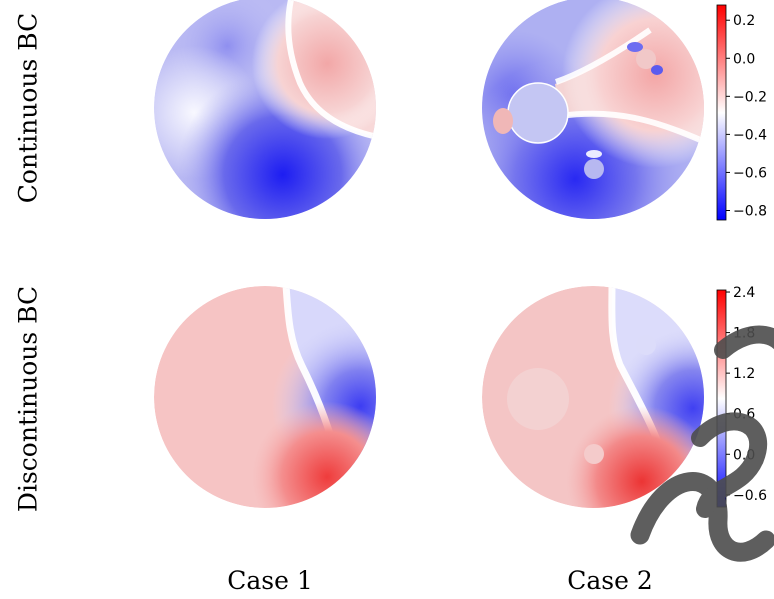 The height and width of the screenshot is (599, 774). Describe the element at coordinates (270, 580) in the screenshot. I see `column-label-case1: Case 1` at that location.